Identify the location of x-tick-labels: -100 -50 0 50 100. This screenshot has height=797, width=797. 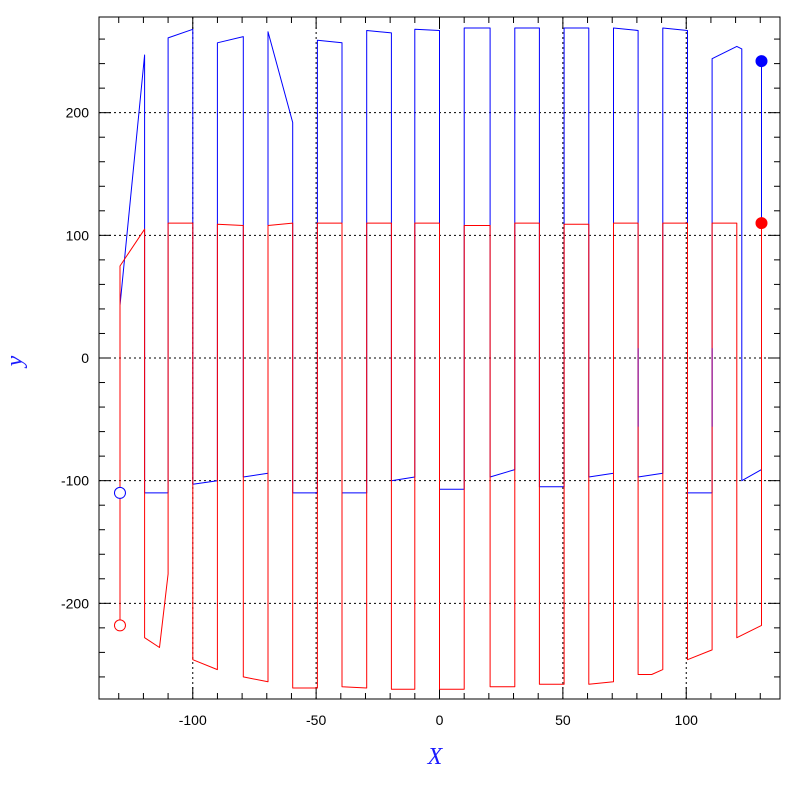
(438, 720).